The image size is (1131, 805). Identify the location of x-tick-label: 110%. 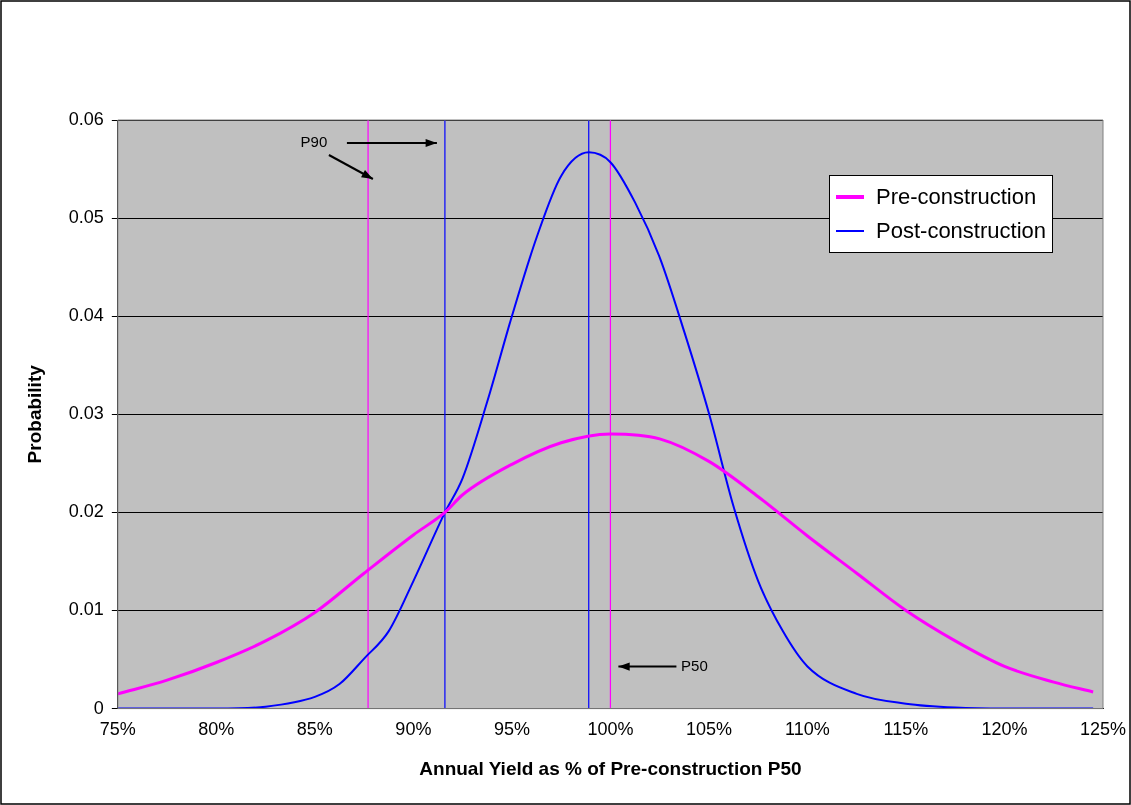
(807, 729).